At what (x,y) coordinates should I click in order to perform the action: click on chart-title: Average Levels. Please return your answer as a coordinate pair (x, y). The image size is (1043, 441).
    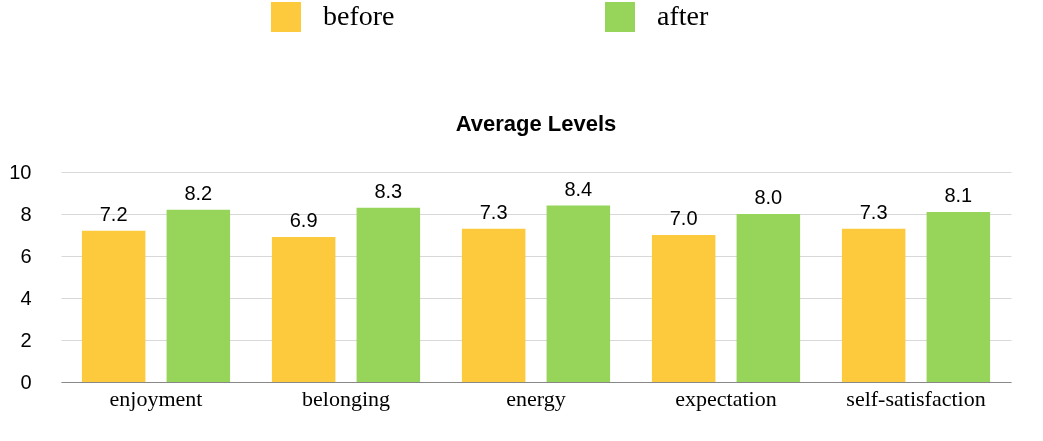
    Looking at the image, I should click on (536, 123).